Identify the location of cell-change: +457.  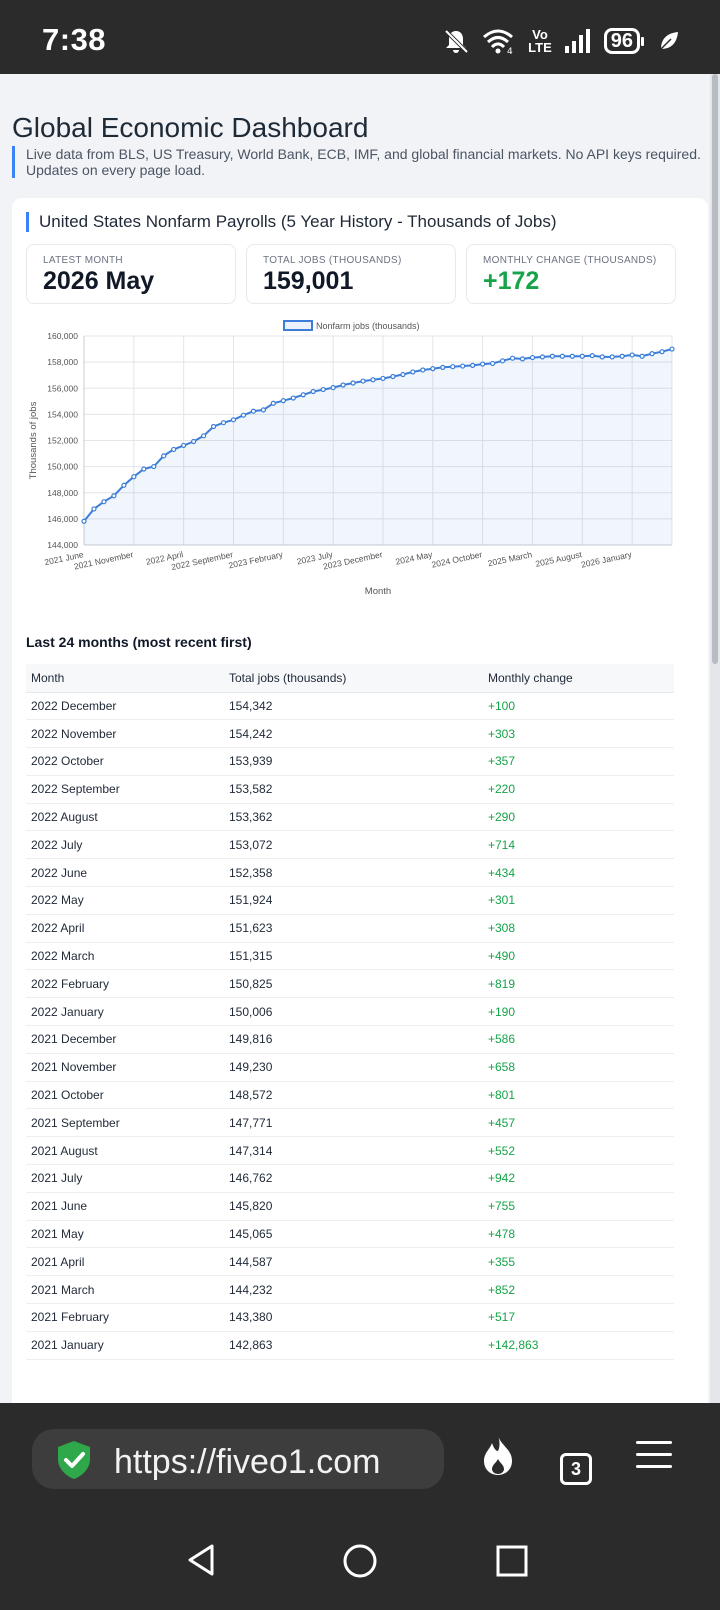
(578, 1123).